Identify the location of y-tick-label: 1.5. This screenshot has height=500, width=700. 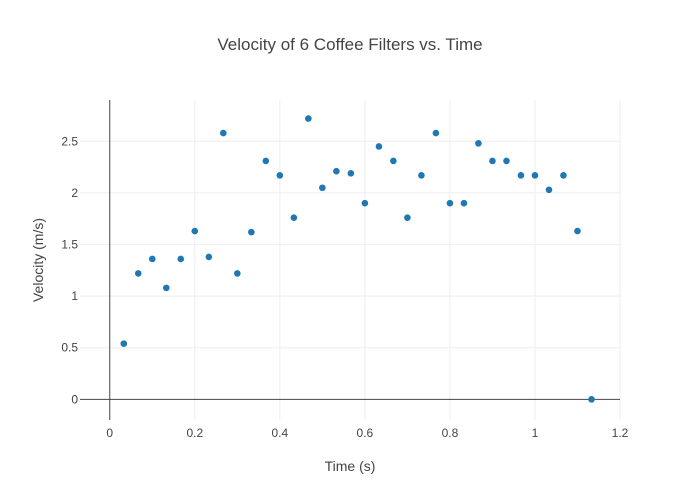
(69, 245).